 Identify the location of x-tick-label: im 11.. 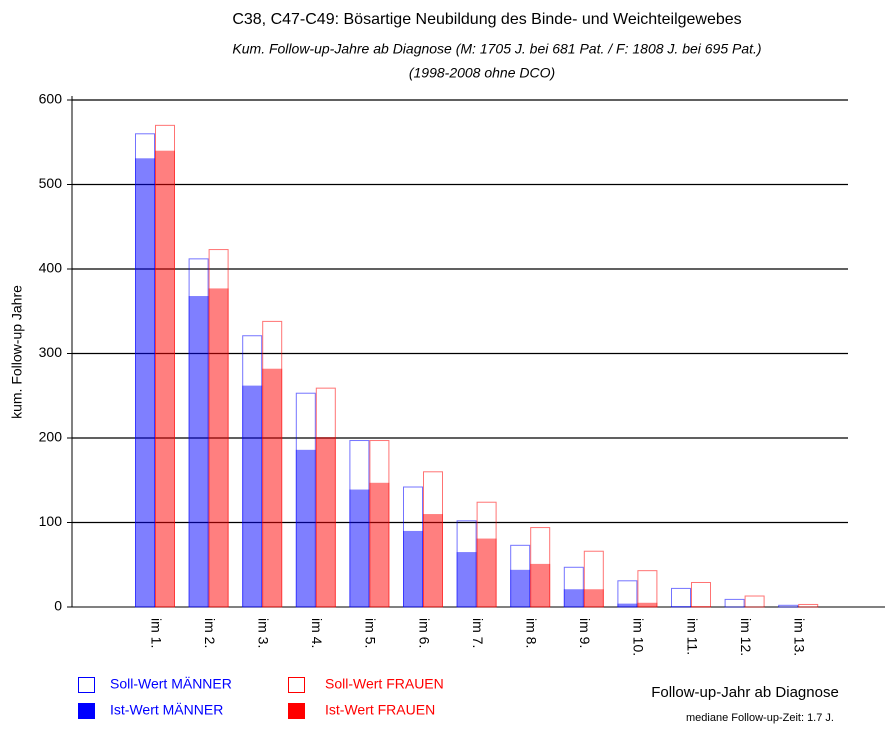
(692, 636).